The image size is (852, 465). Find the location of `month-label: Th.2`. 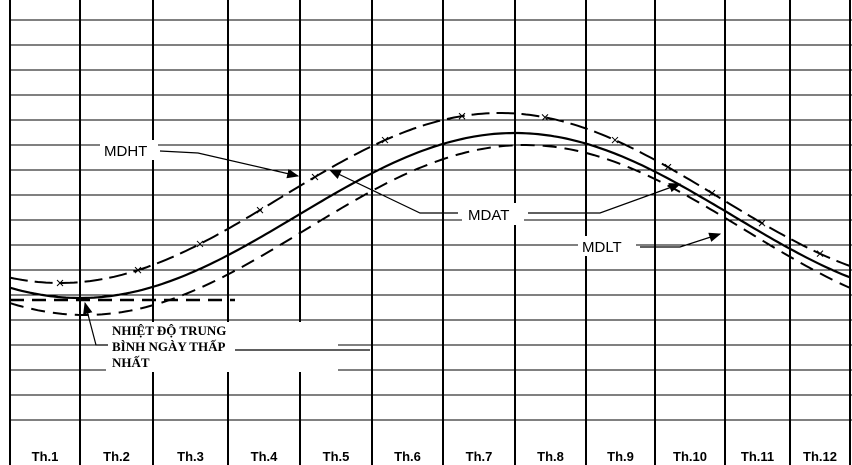

month-label: Th.2 is located at coordinates (116, 456).